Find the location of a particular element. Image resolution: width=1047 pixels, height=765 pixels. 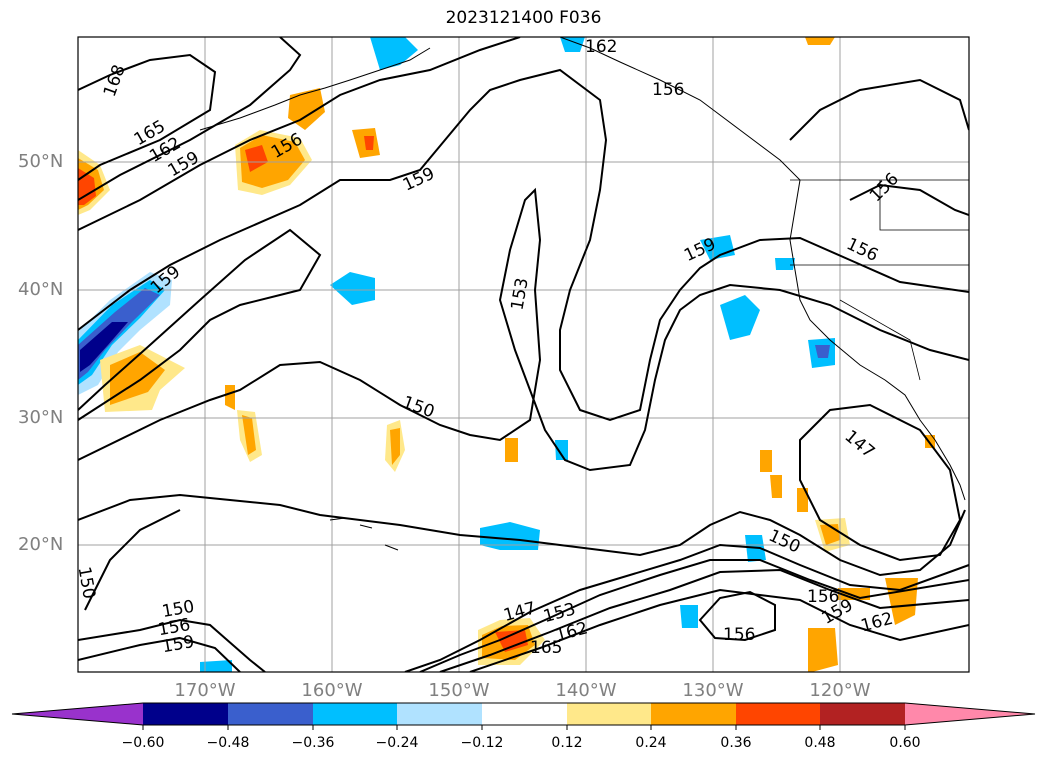

lon-label-160w: 160°W is located at coordinates (332, 690).